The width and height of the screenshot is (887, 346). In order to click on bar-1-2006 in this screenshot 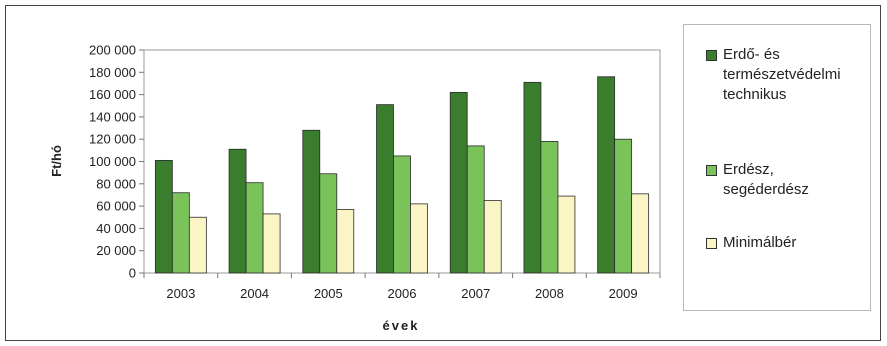, I will do `click(385, 189)`.